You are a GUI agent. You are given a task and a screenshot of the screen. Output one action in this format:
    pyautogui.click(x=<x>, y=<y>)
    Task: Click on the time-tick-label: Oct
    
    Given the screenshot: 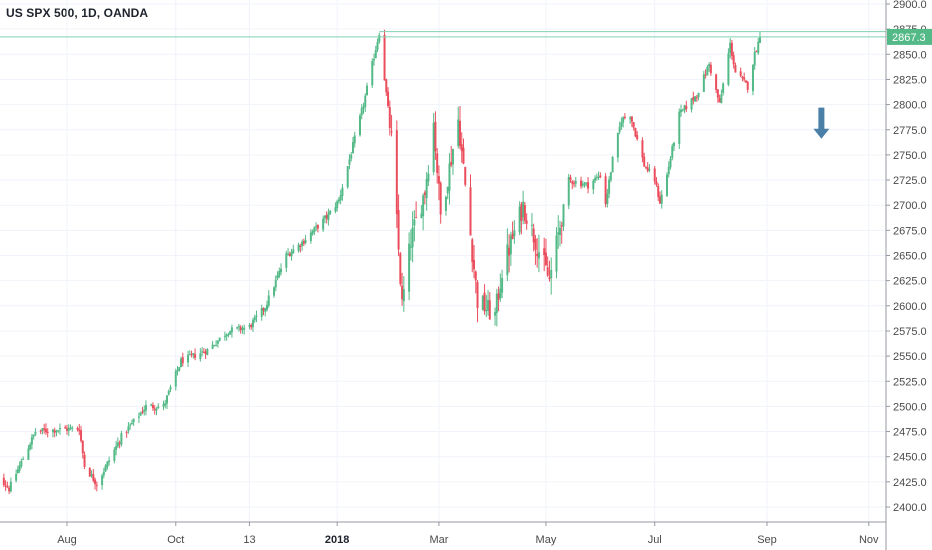 What is the action you would take?
    pyautogui.click(x=175, y=540)
    